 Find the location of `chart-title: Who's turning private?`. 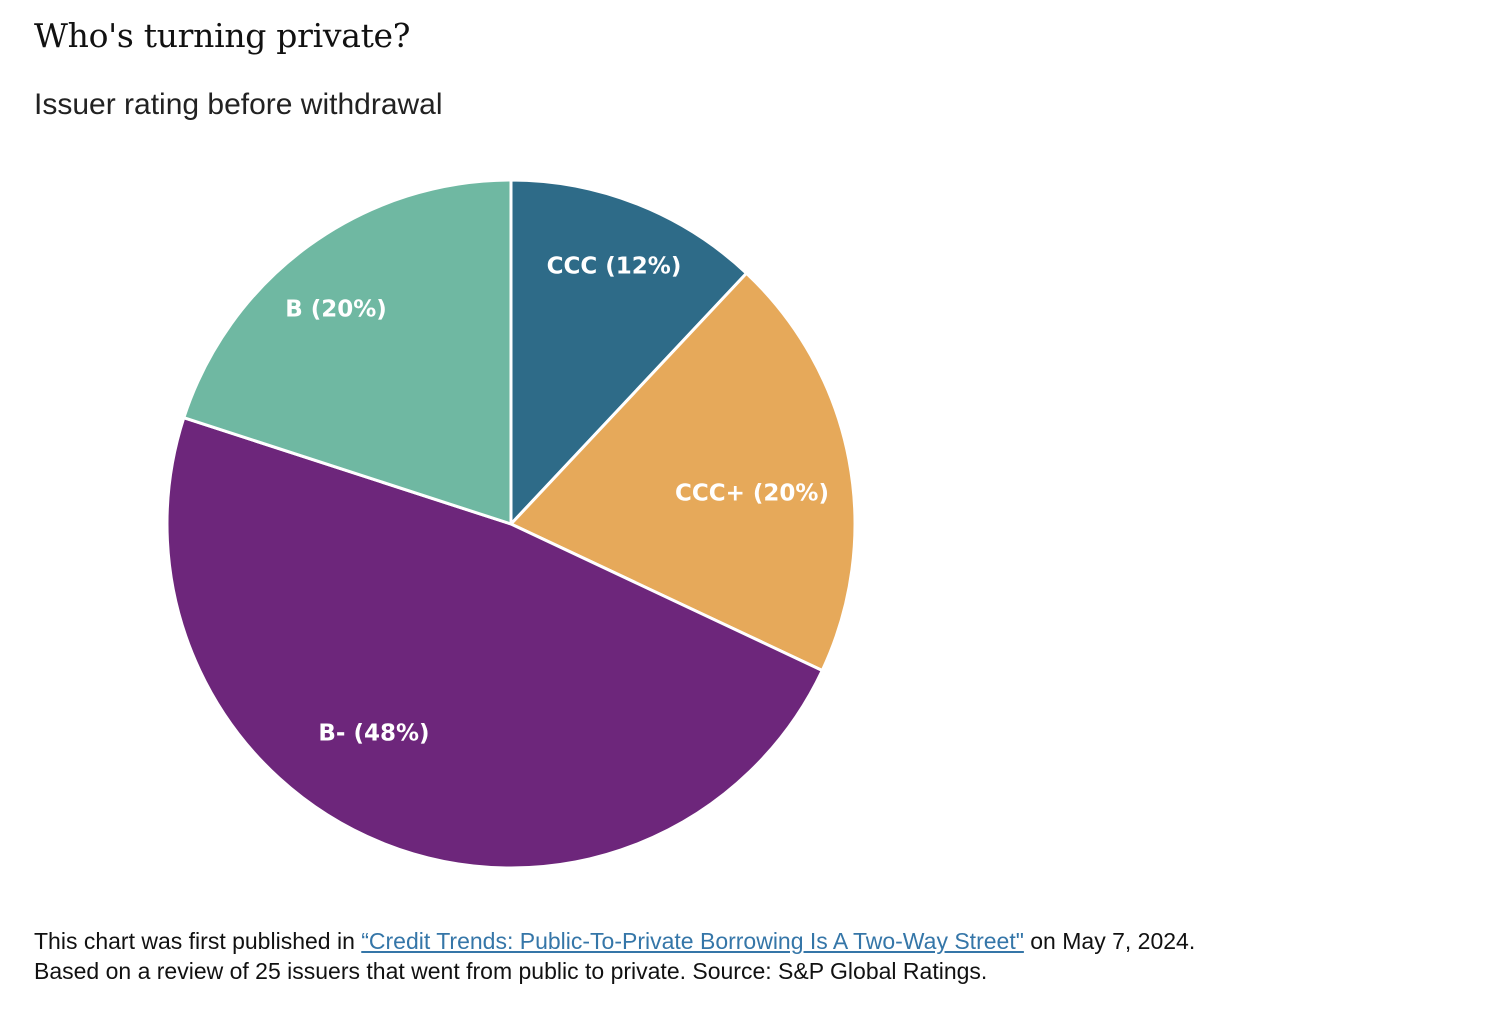

chart-title: Who's turning private? is located at coordinates (222, 35).